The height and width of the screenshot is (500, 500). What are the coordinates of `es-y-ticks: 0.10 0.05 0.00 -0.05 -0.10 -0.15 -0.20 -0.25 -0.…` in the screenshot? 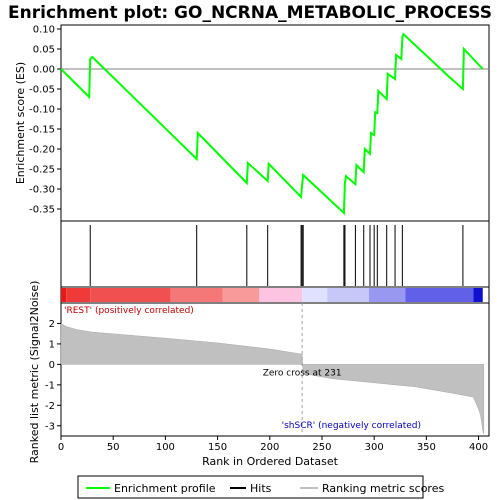 It's located at (45, 120).